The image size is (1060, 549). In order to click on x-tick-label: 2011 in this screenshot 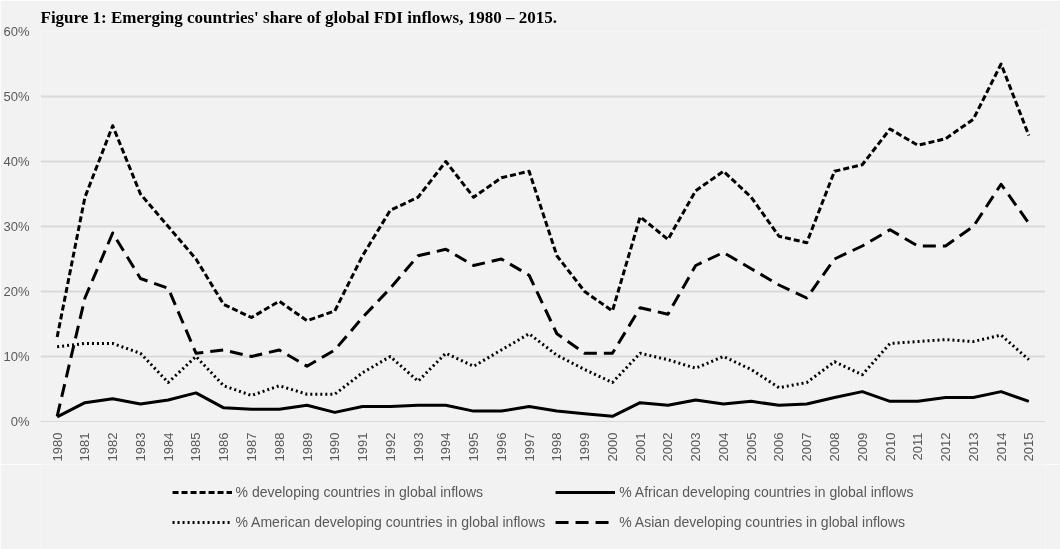, I will do `click(918, 446)`.